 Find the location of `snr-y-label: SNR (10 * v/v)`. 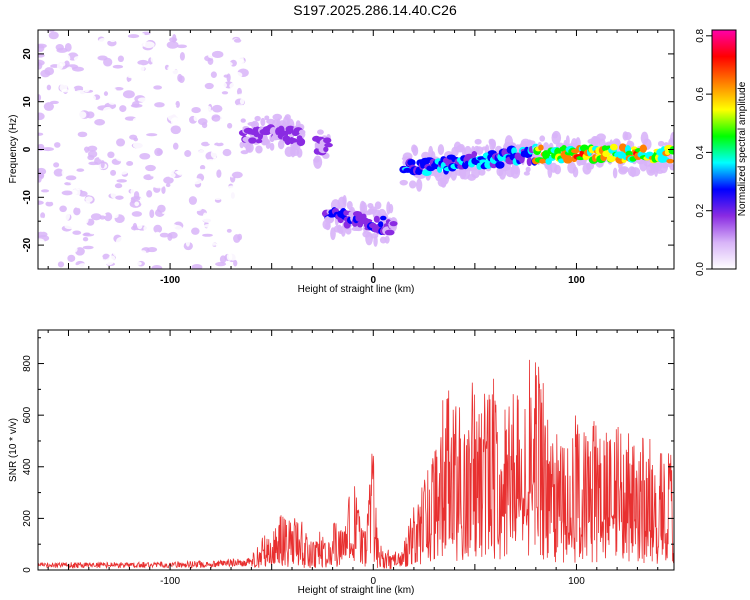

snr-y-label: SNR (10 * v/v) is located at coordinates (13, 450).